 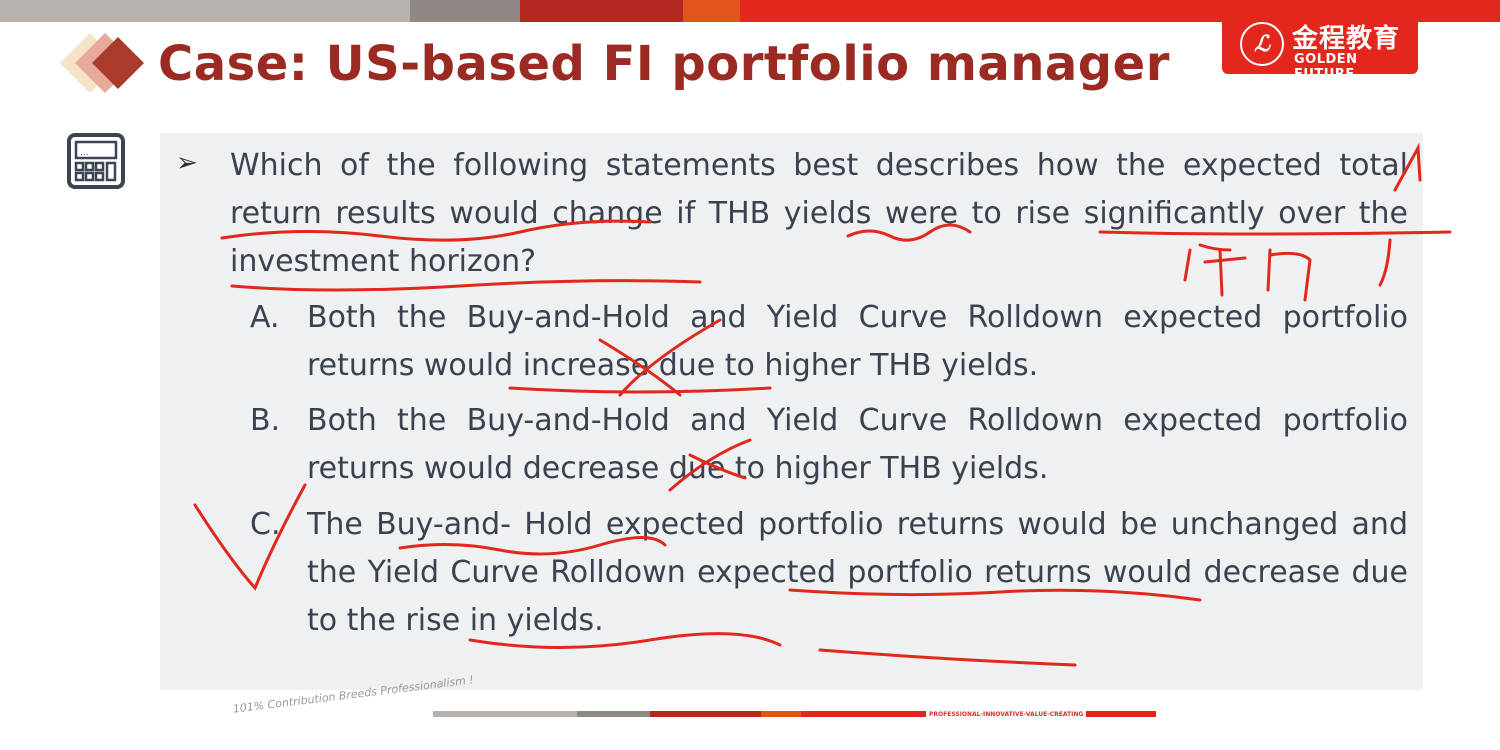 I want to click on option-letter: C., so click(x=265, y=524).